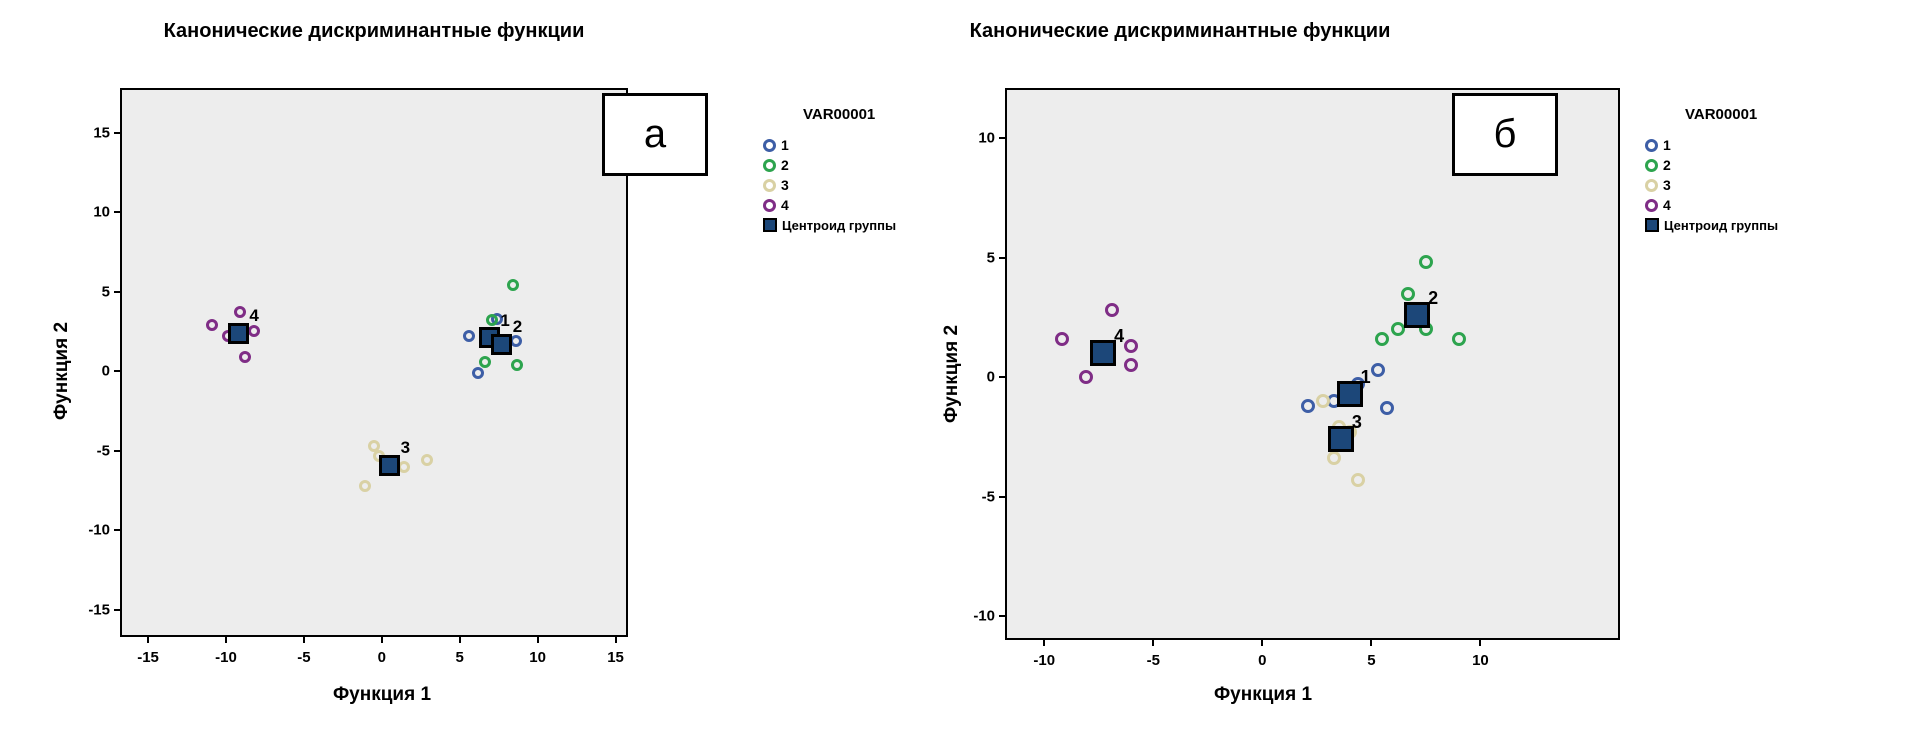 Image resolution: width=1907 pixels, height=733 pixels. Describe the element at coordinates (502, 344) in the screenshot. I see `chart-a-group-2-centroid` at that location.